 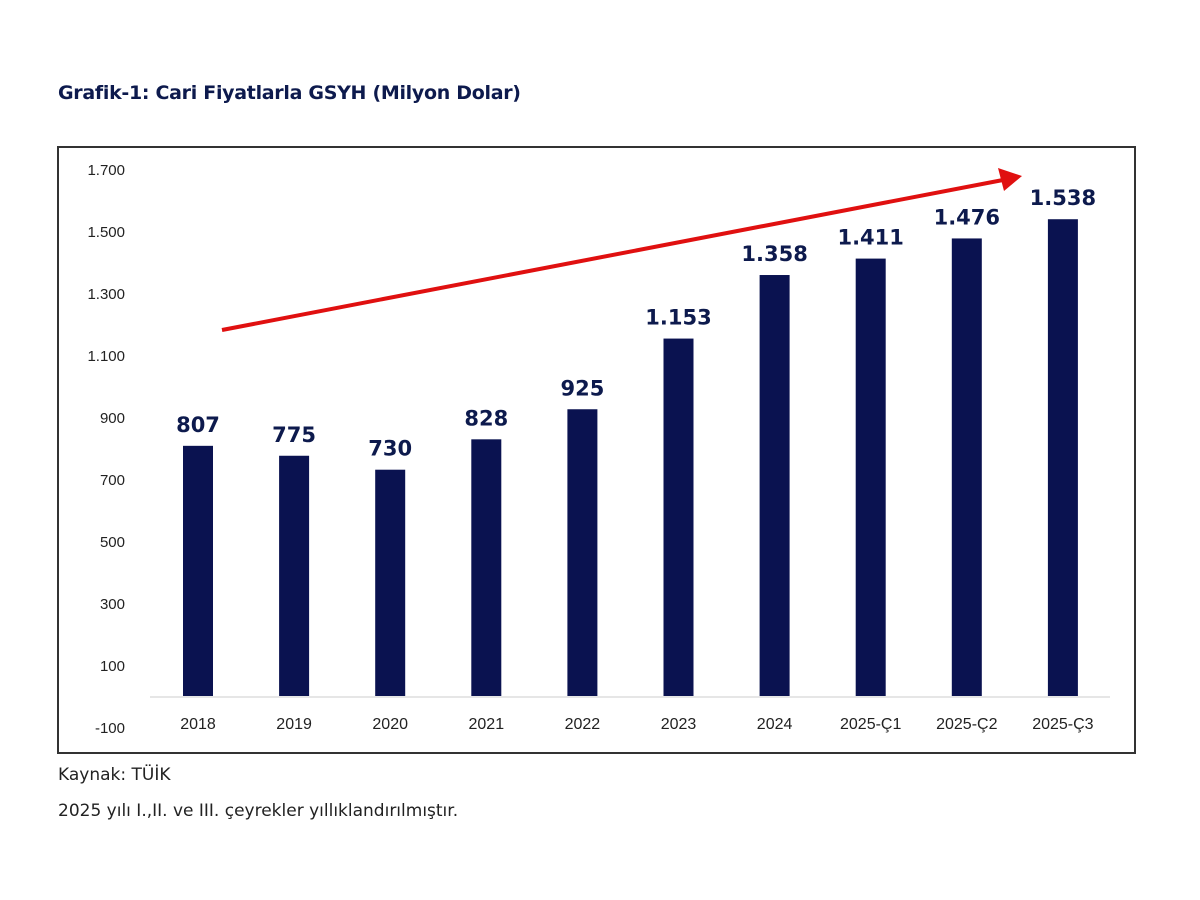 What do you see at coordinates (106, 170) in the screenshot?
I see `y-tick-label: 1.700` at bounding box center [106, 170].